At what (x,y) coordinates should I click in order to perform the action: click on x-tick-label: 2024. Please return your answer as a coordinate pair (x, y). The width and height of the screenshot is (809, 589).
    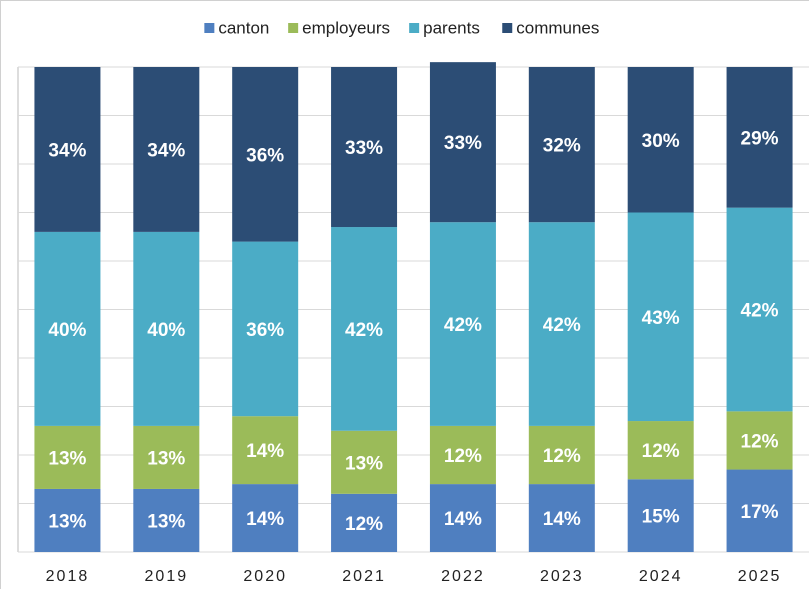
    Looking at the image, I should click on (661, 576).